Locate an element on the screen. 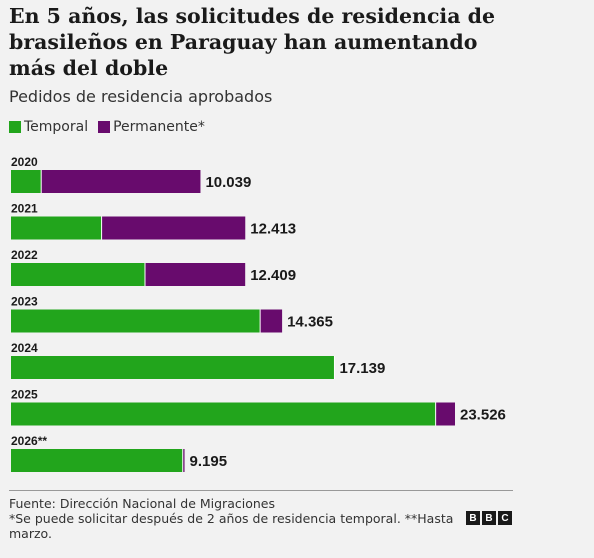  category-label: 2026** is located at coordinates (29, 441).